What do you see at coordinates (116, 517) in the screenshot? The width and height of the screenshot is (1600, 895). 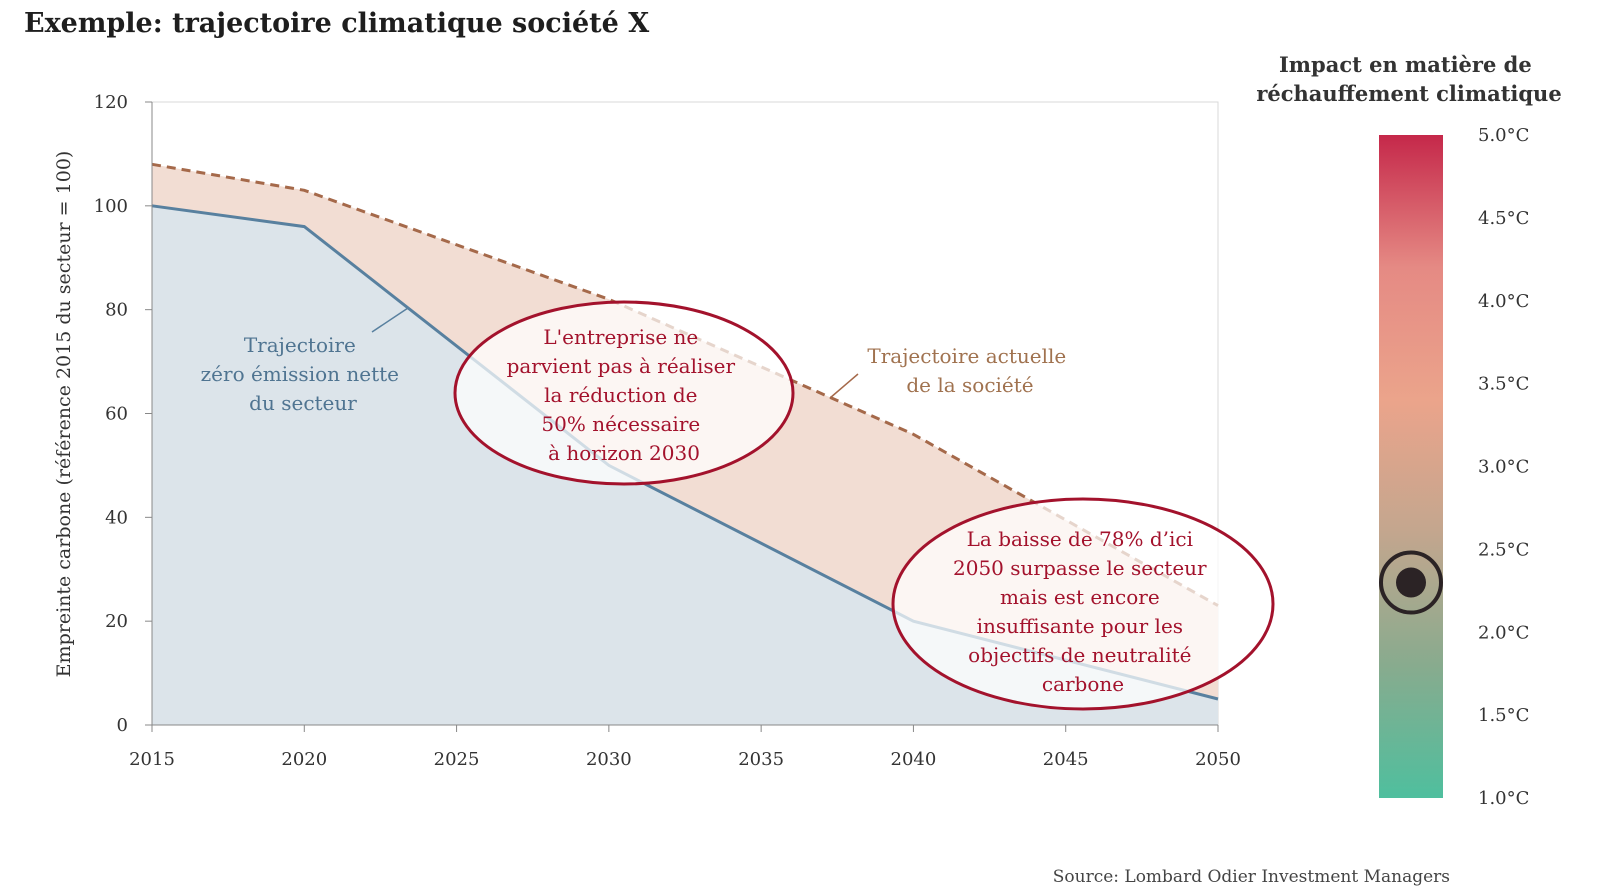 I see `y-tick-label: 40` at bounding box center [116, 517].